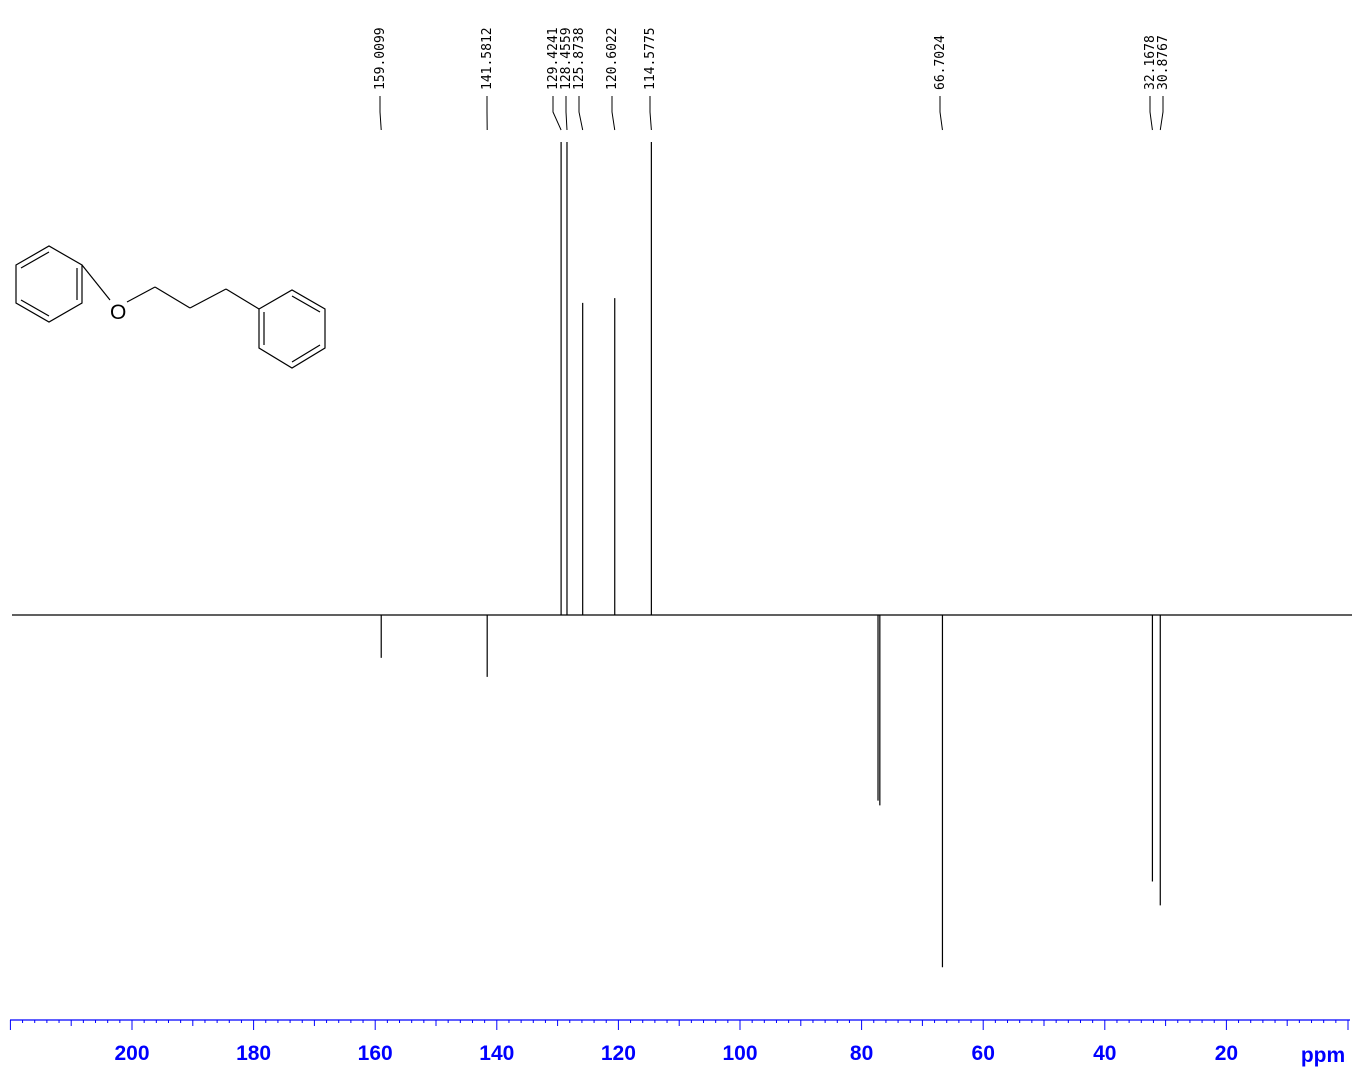  Describe the element at coordinates (1150, 62) in the screenshot. I see `peak-label: 32.1678` at that location.